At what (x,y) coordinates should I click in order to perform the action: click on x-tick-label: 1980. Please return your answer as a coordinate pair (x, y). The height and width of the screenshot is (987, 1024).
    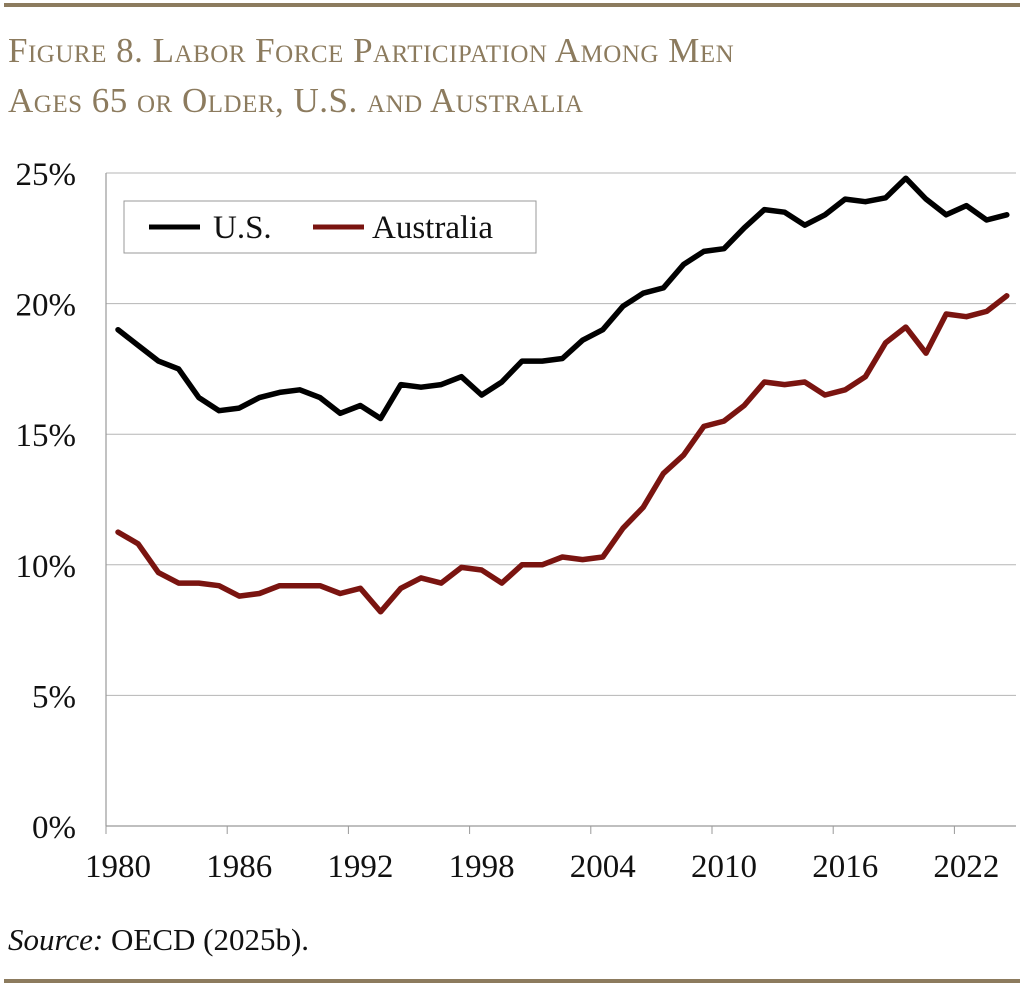
    Looking at the image, I should click on (118, 867).